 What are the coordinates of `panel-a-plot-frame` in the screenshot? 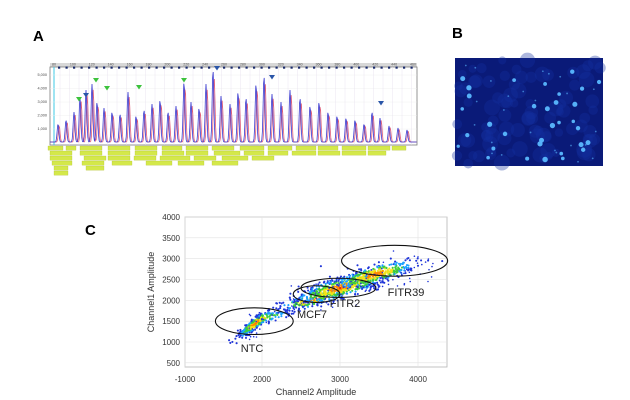 It's located at (233, 106).